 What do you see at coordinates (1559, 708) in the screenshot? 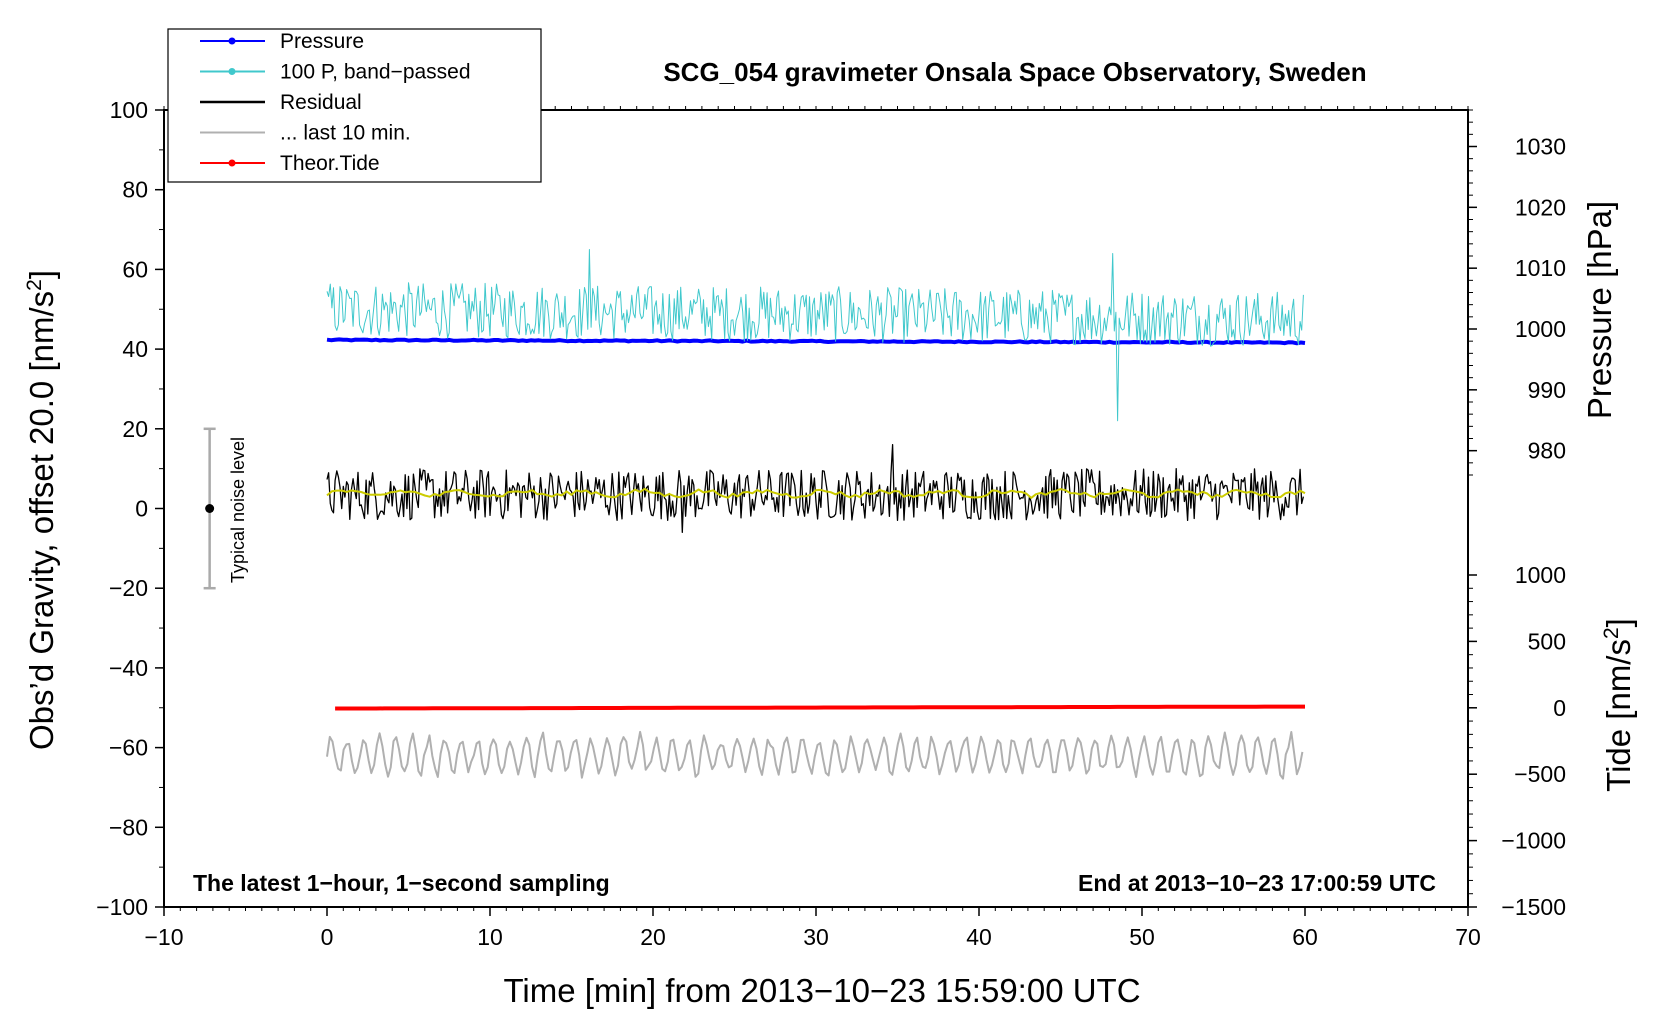
I see `tide-tick-label: 0` at bounding box center [1559, 708].